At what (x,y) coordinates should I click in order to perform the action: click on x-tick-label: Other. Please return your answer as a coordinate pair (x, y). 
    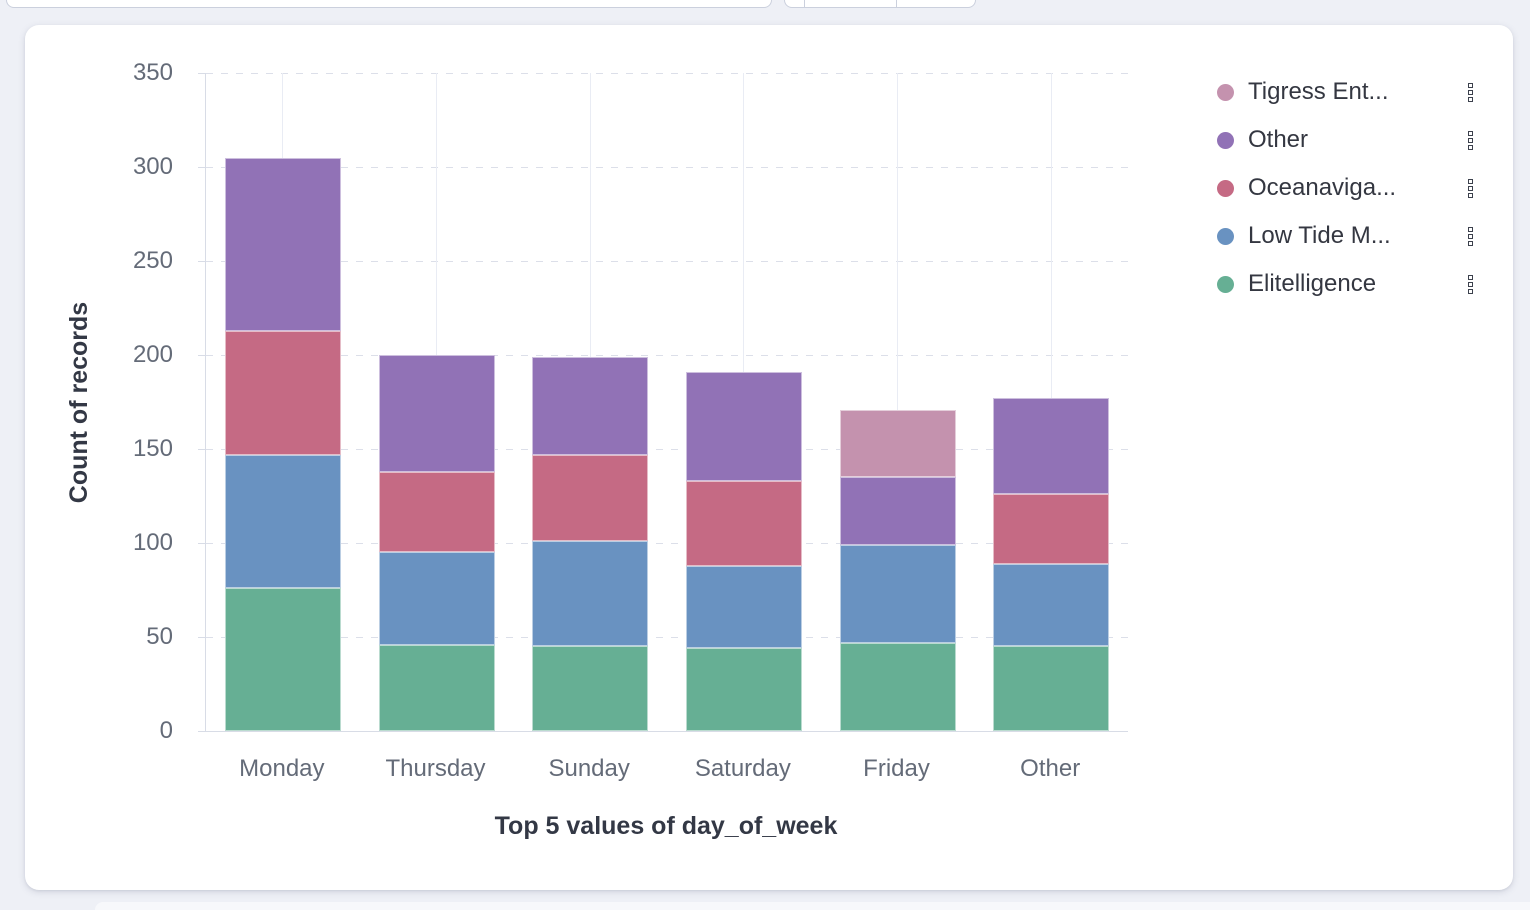
    Looking at the image, I should click on (1050, 768).